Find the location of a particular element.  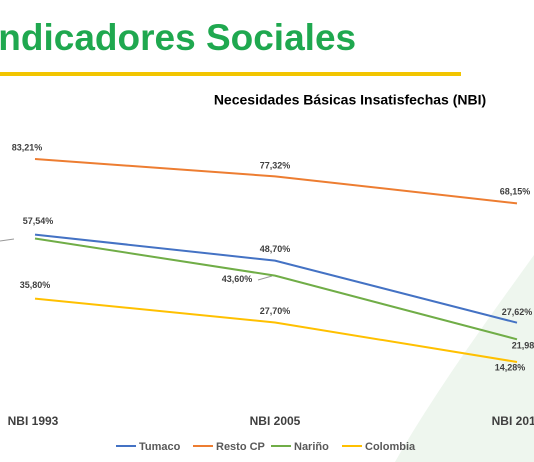

data-label: 14,28% is located at coordinates (510, 367).